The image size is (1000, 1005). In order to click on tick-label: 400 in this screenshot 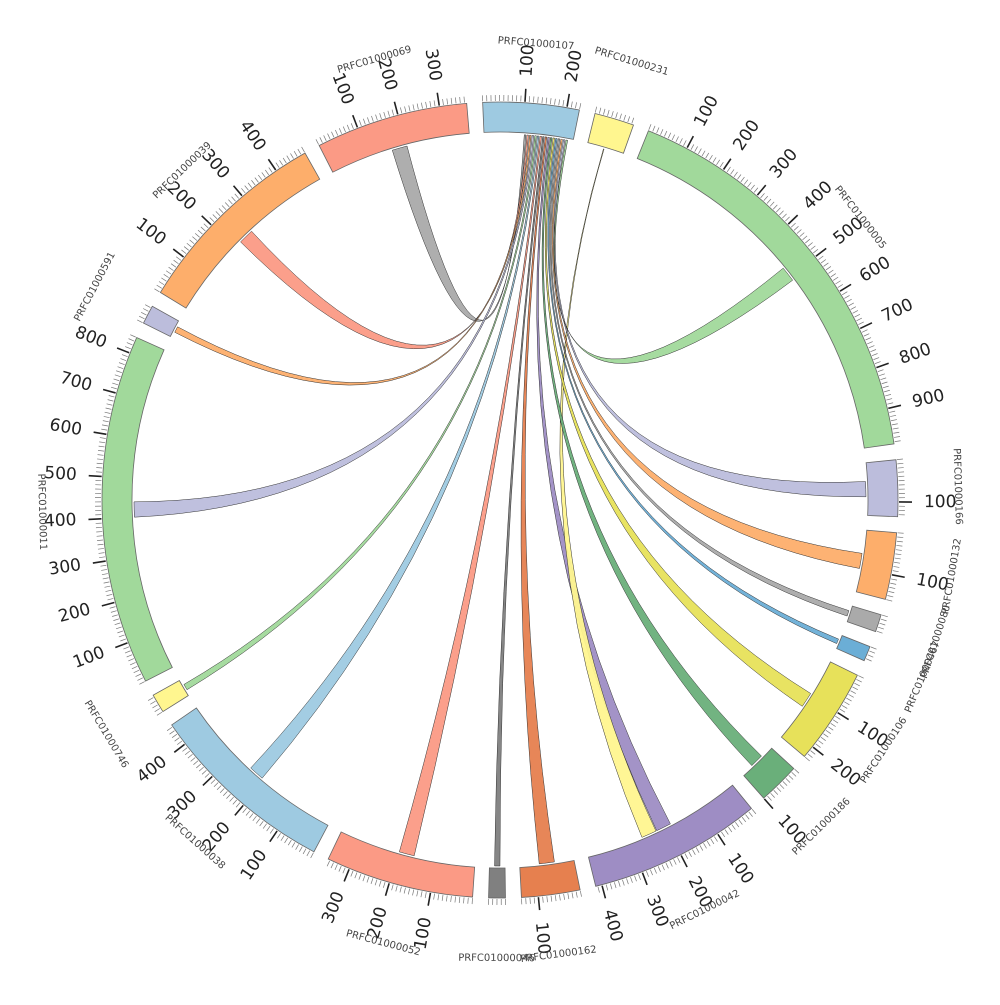, I will do `click(60, 521)`.